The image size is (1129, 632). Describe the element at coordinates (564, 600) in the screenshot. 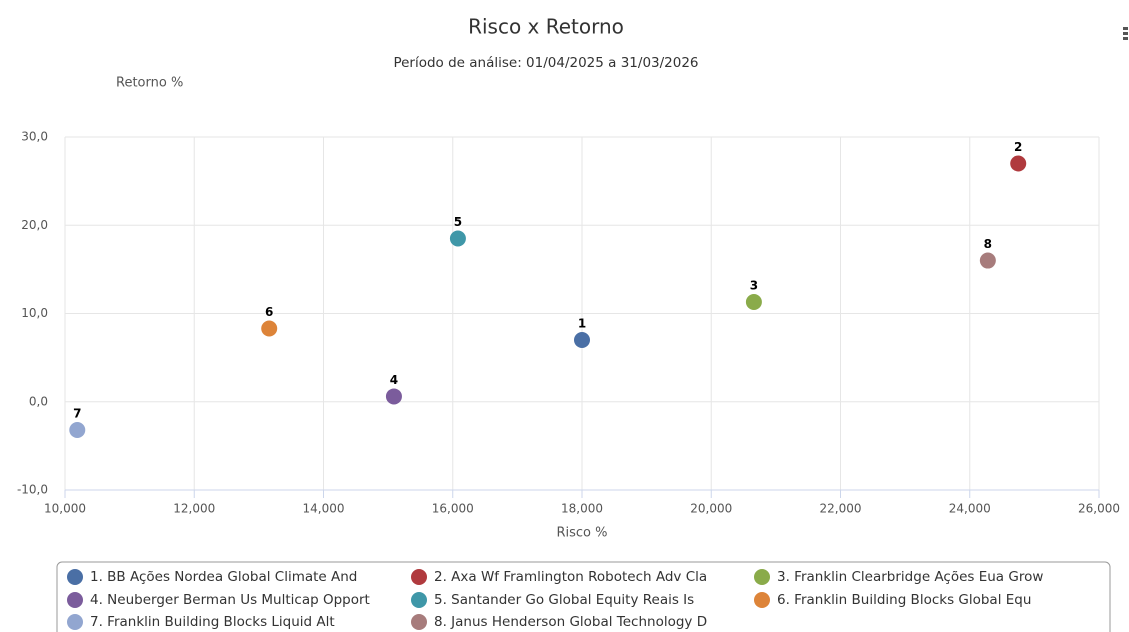

I see `legend-label: 5. Santander Go Global Equity Reais Is` at that location.